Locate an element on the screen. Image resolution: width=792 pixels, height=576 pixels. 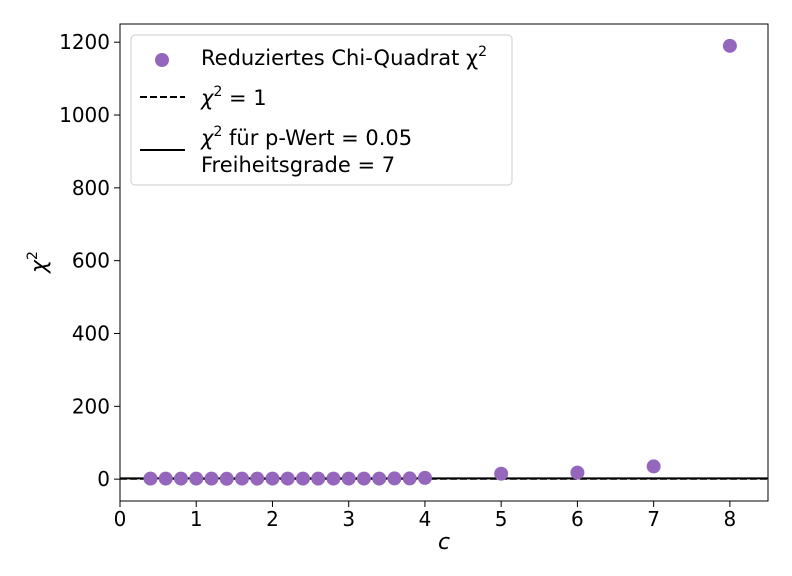
y-tick-label: 0 is located at coordinates (103, 479).